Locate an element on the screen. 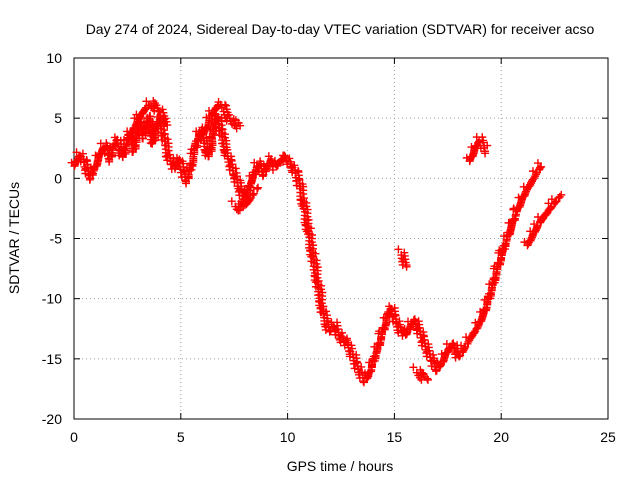 The height and width of the screenshot is (480, 640). y-tick-label: 10 is located at coordinates (54, 58).